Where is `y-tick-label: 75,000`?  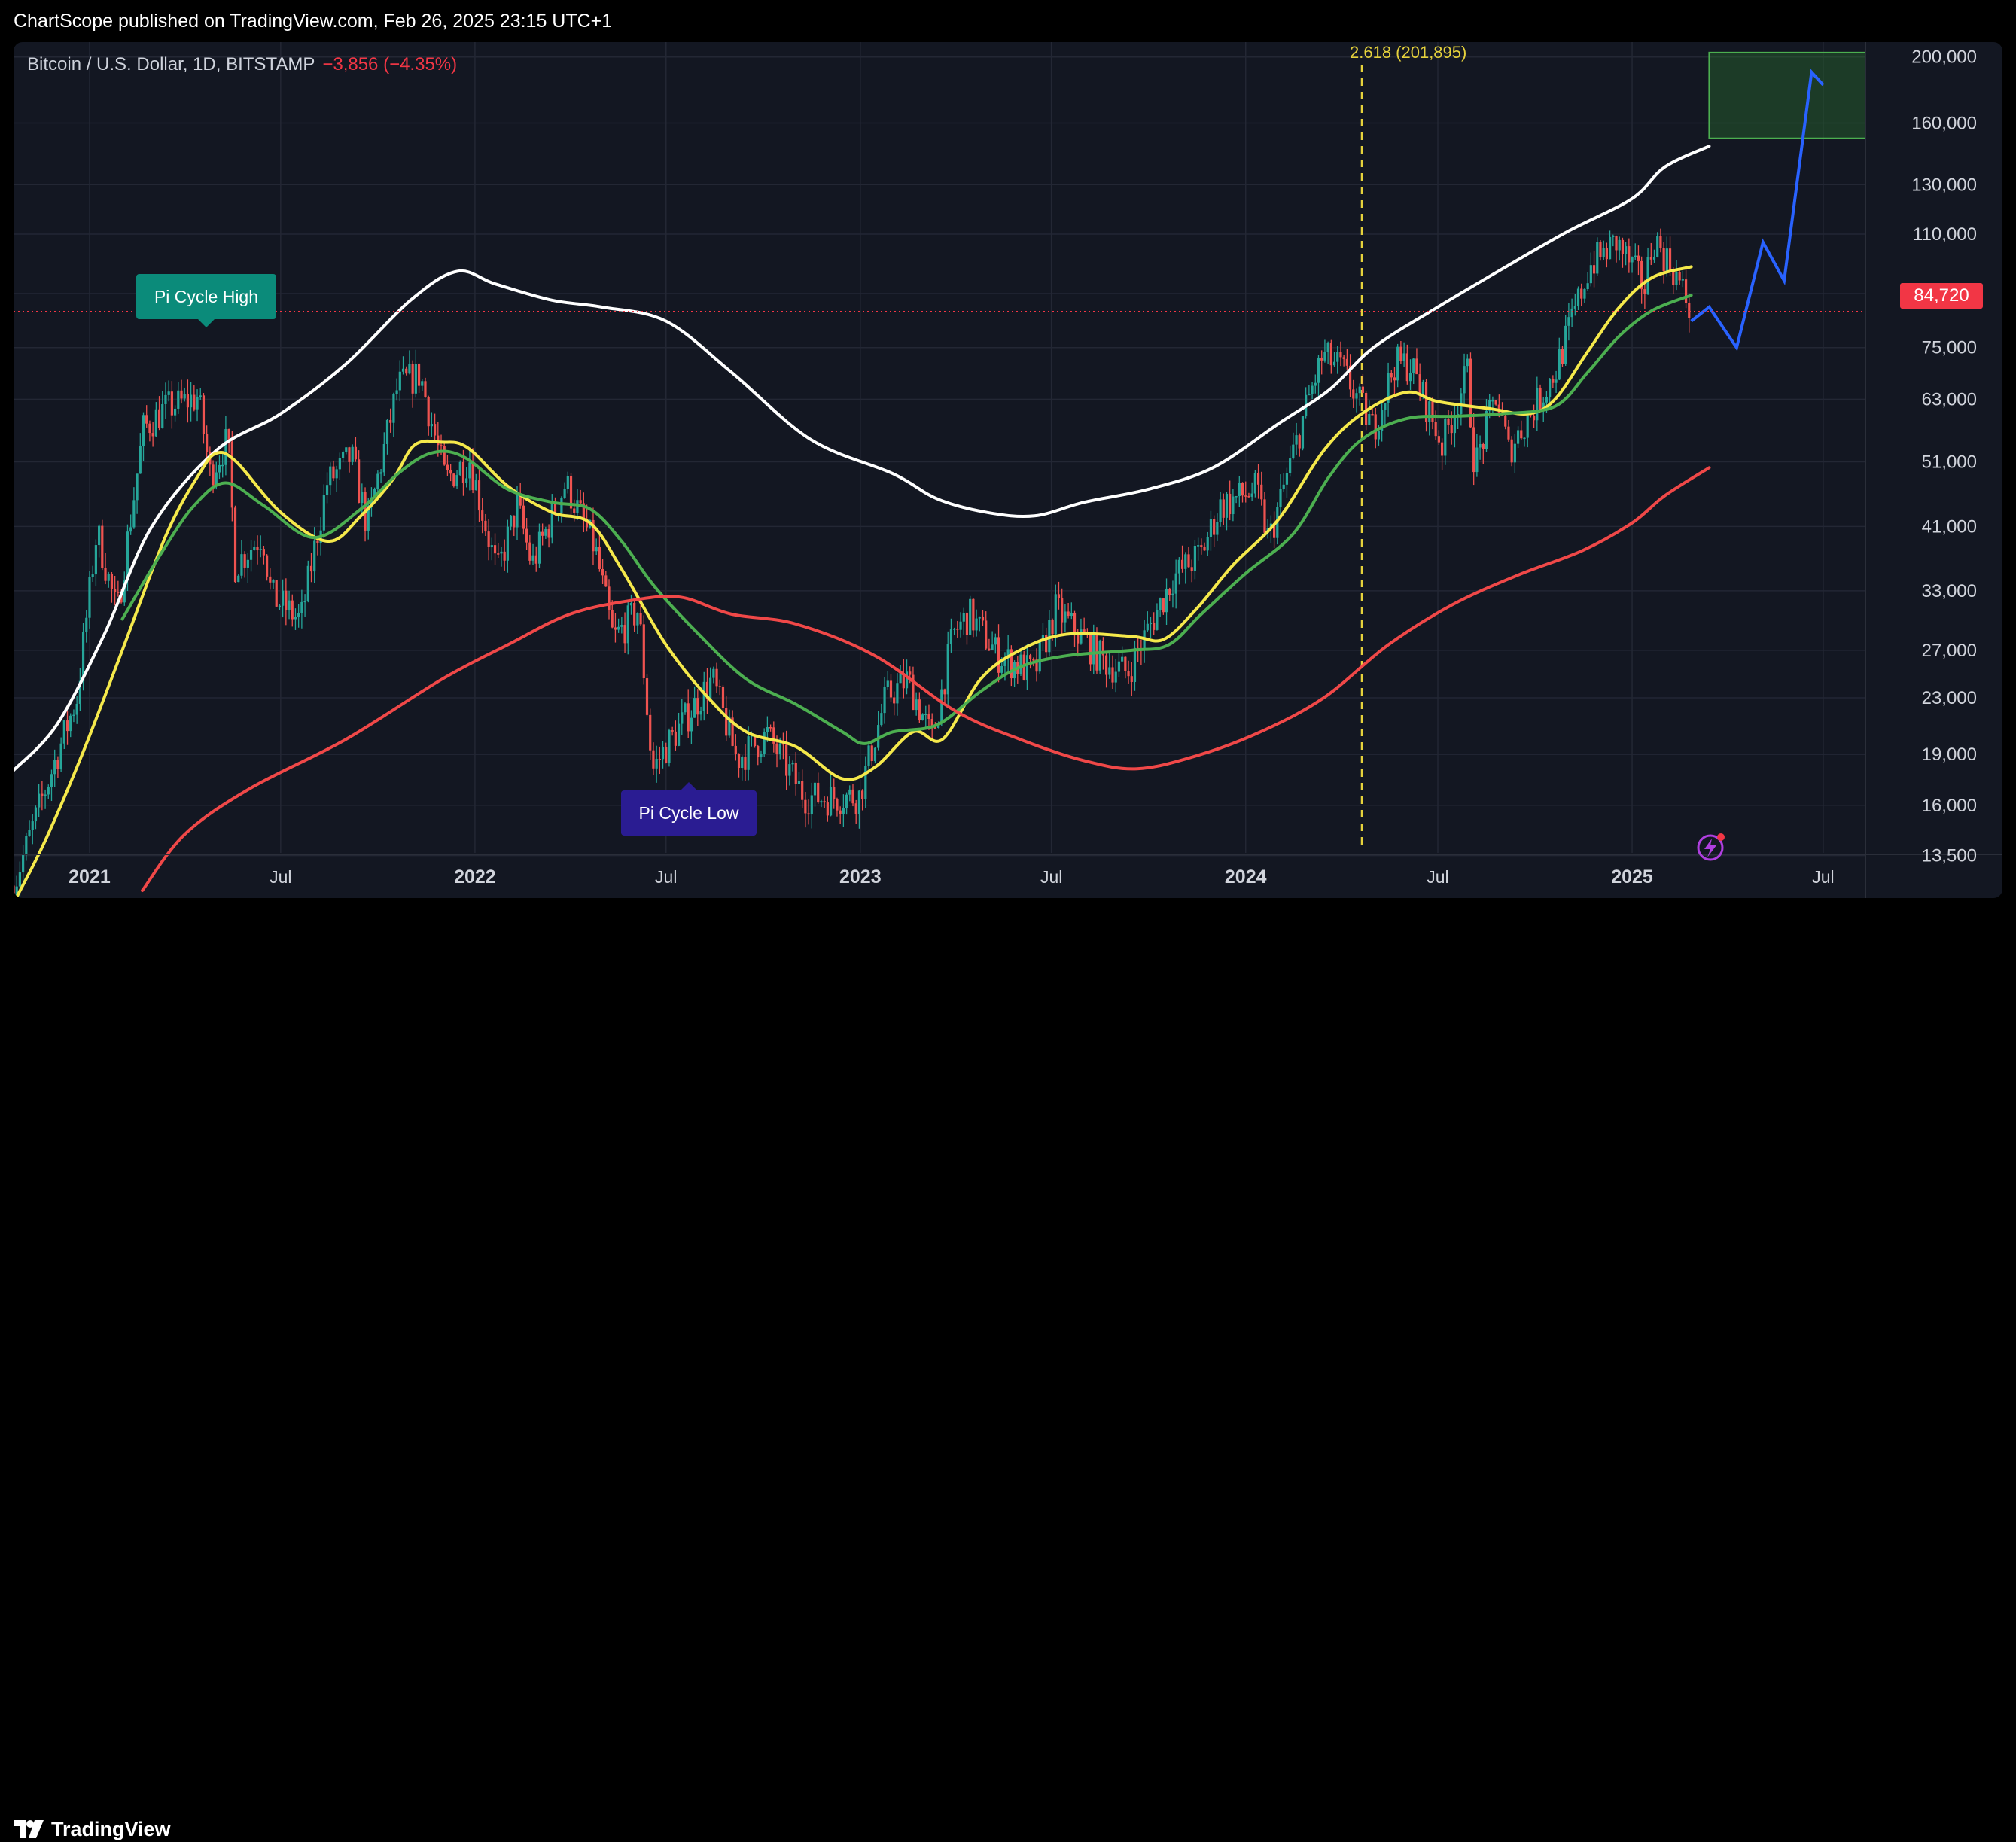 y-tick-label: 75,000 is located at coordinates (1949, 348).